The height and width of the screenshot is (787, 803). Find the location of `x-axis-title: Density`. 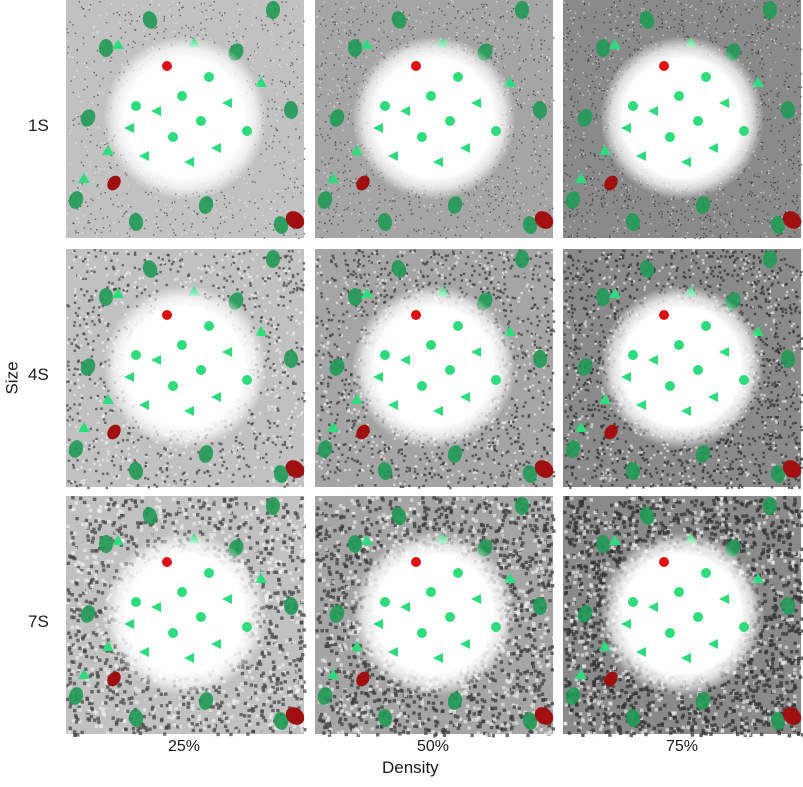

x-axis-title: Density is located at coordinates (410, 767).